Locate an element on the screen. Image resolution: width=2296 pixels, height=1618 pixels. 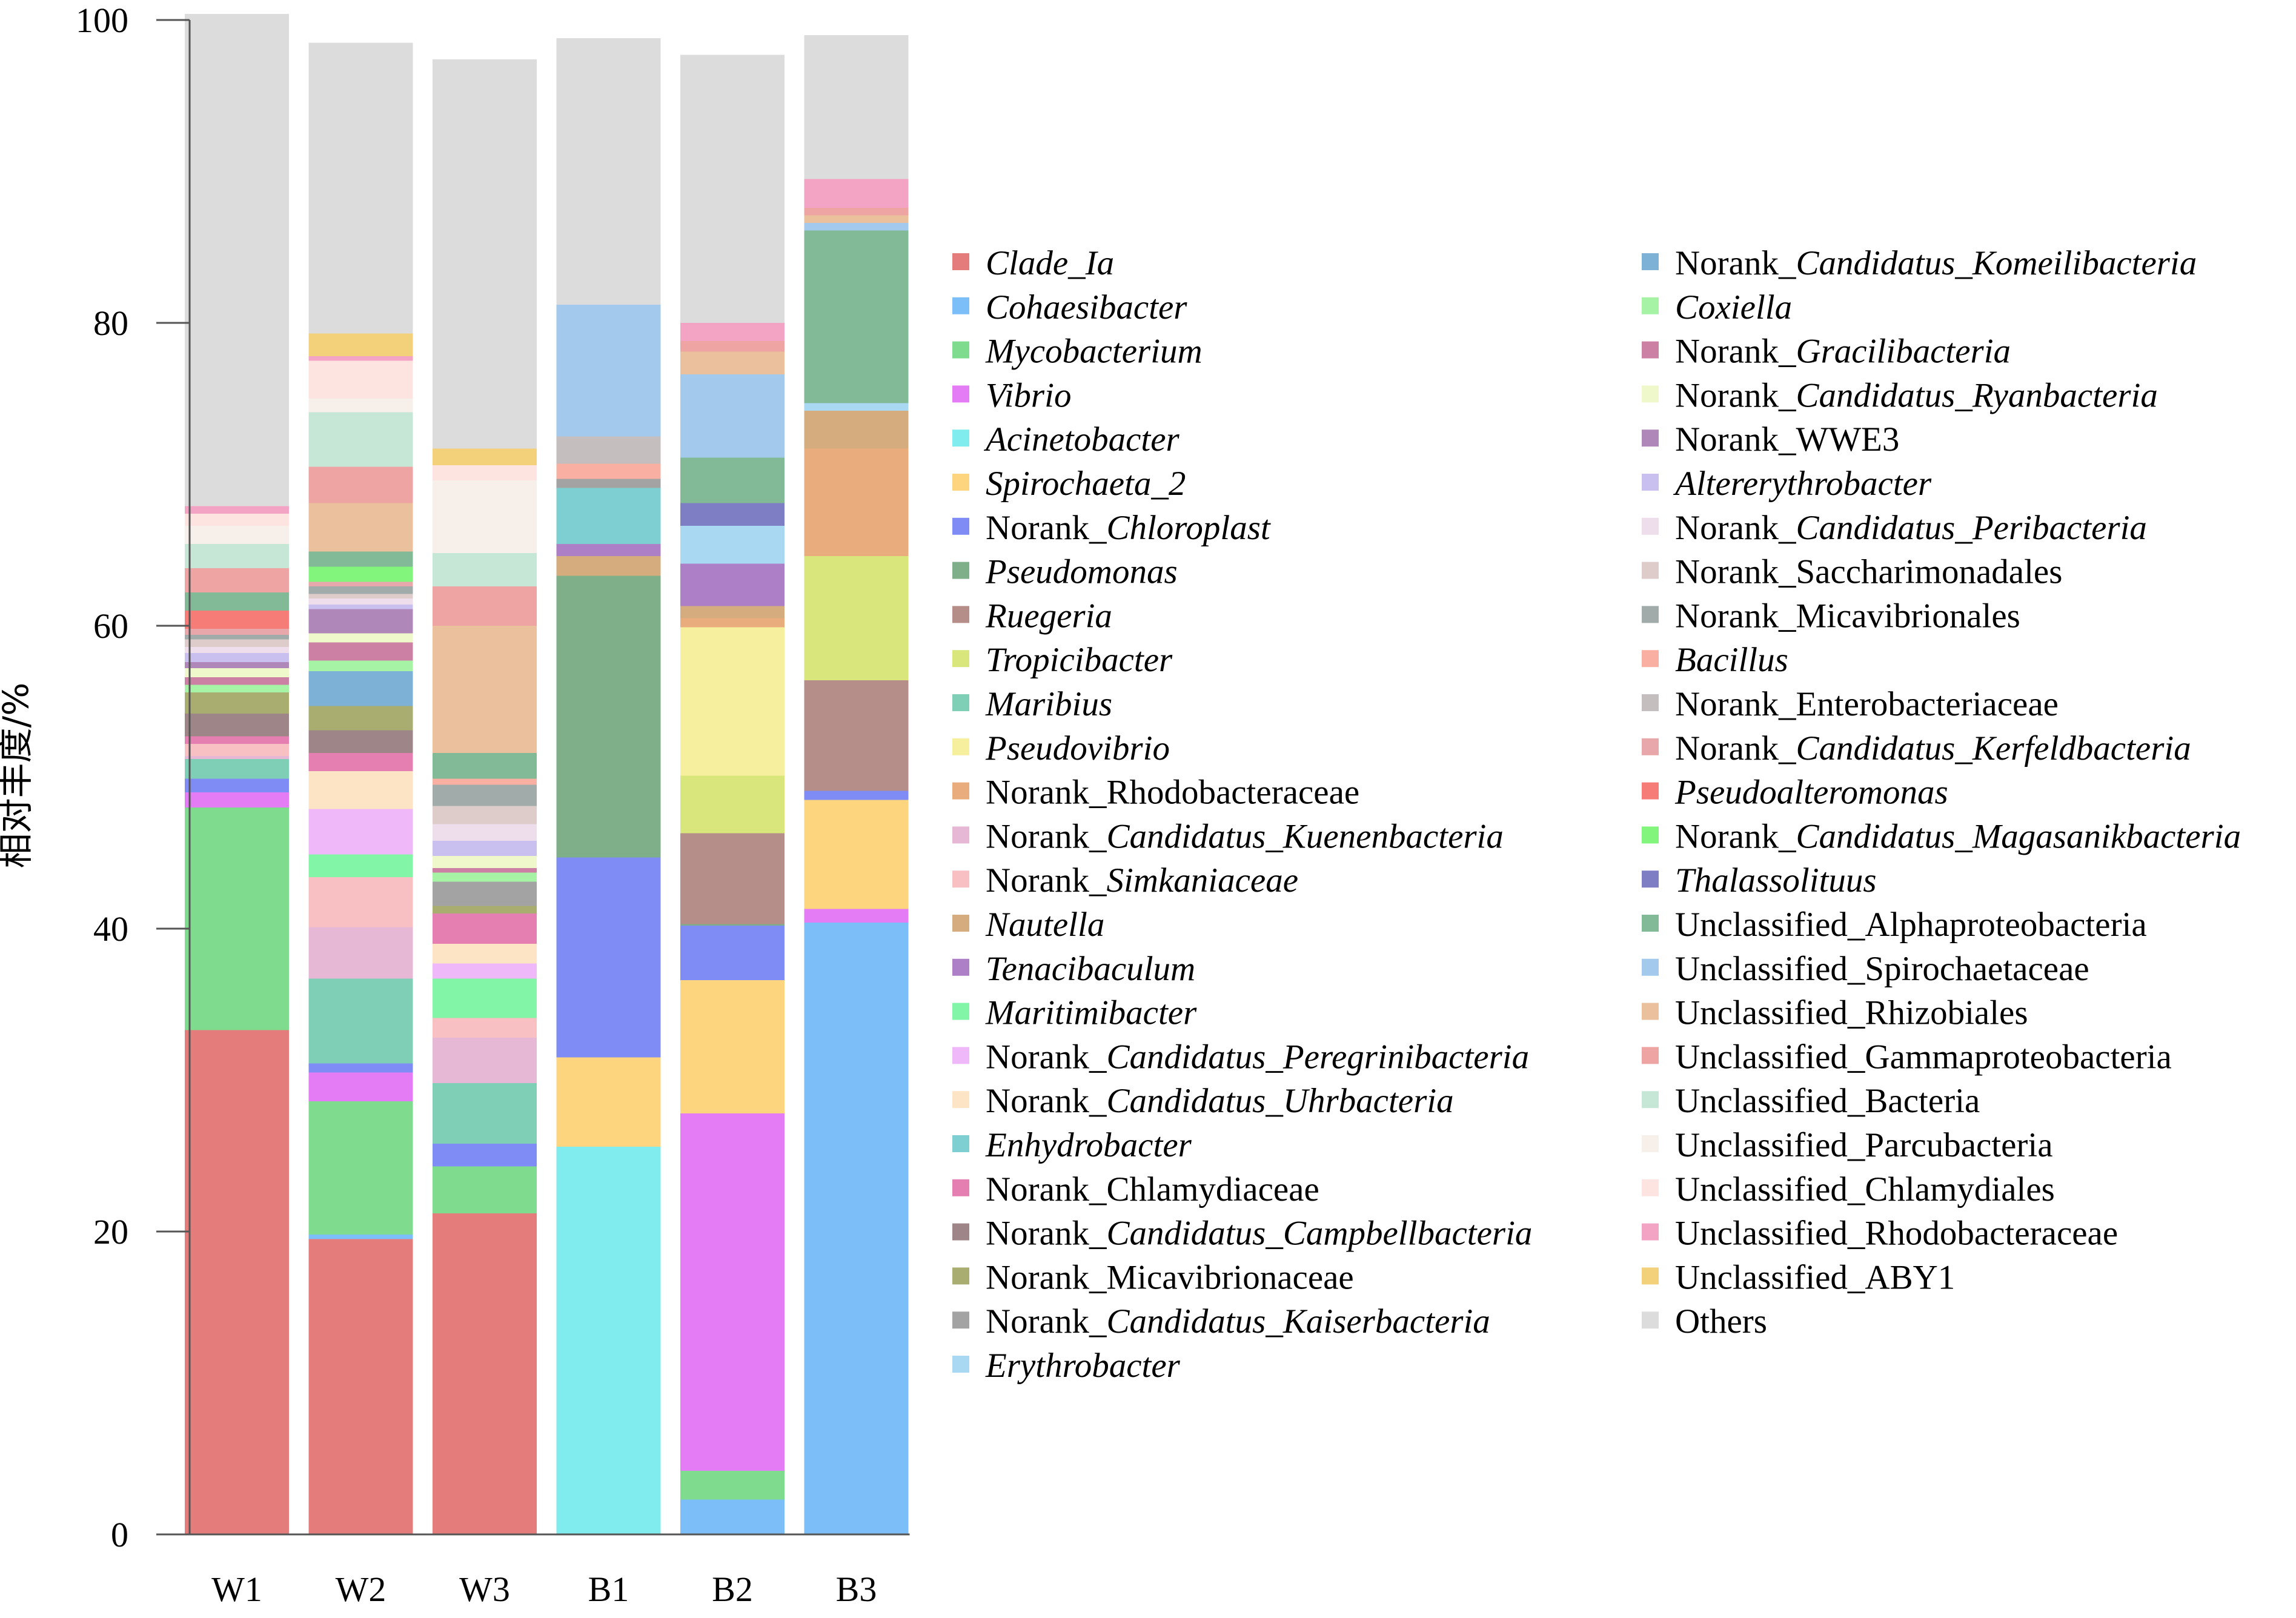
legend-item: Unclassified_Spirochaetaceae is located at coordinates (1866, 969).